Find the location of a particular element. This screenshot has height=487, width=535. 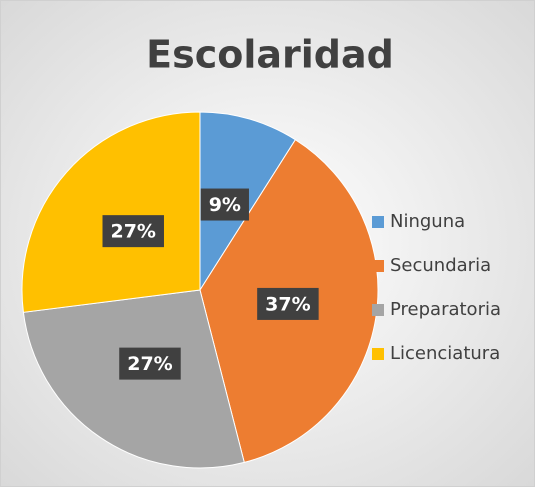

chart-title: Escolaridad is located at coordinates (270, 55).